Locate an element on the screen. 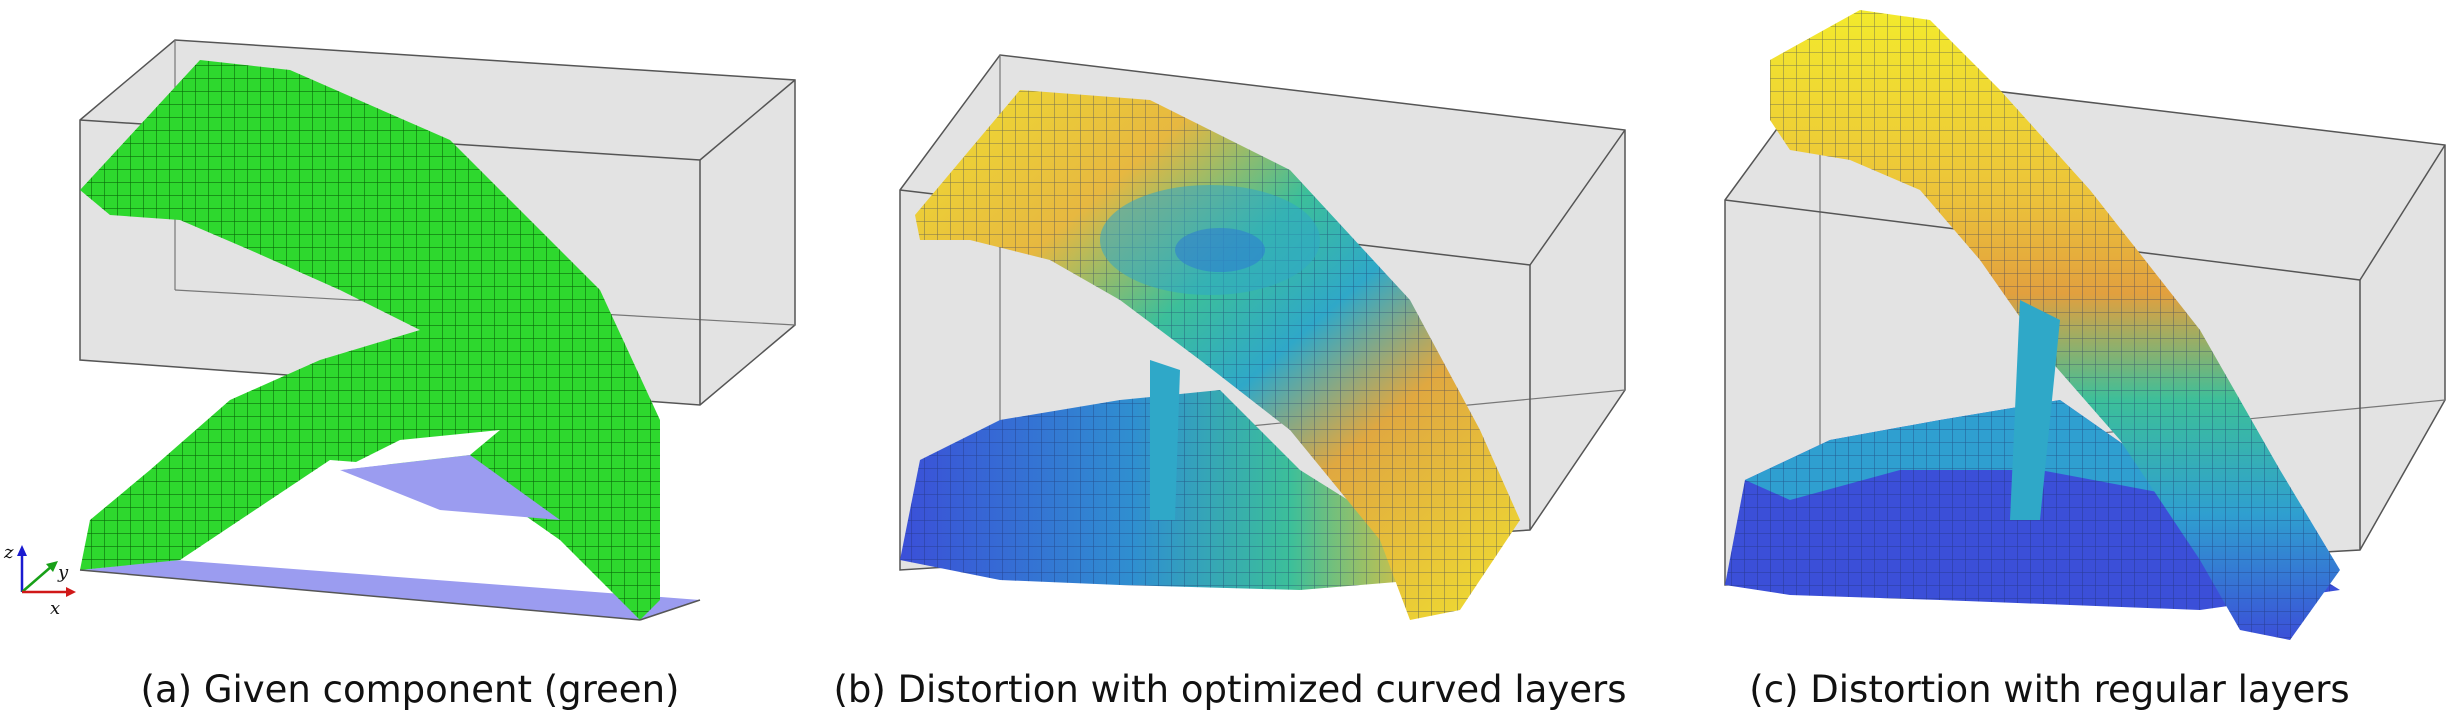 The height and width of the screenshot is (716, 2459). axis-z-label: z is located at coordinates (8, 552).